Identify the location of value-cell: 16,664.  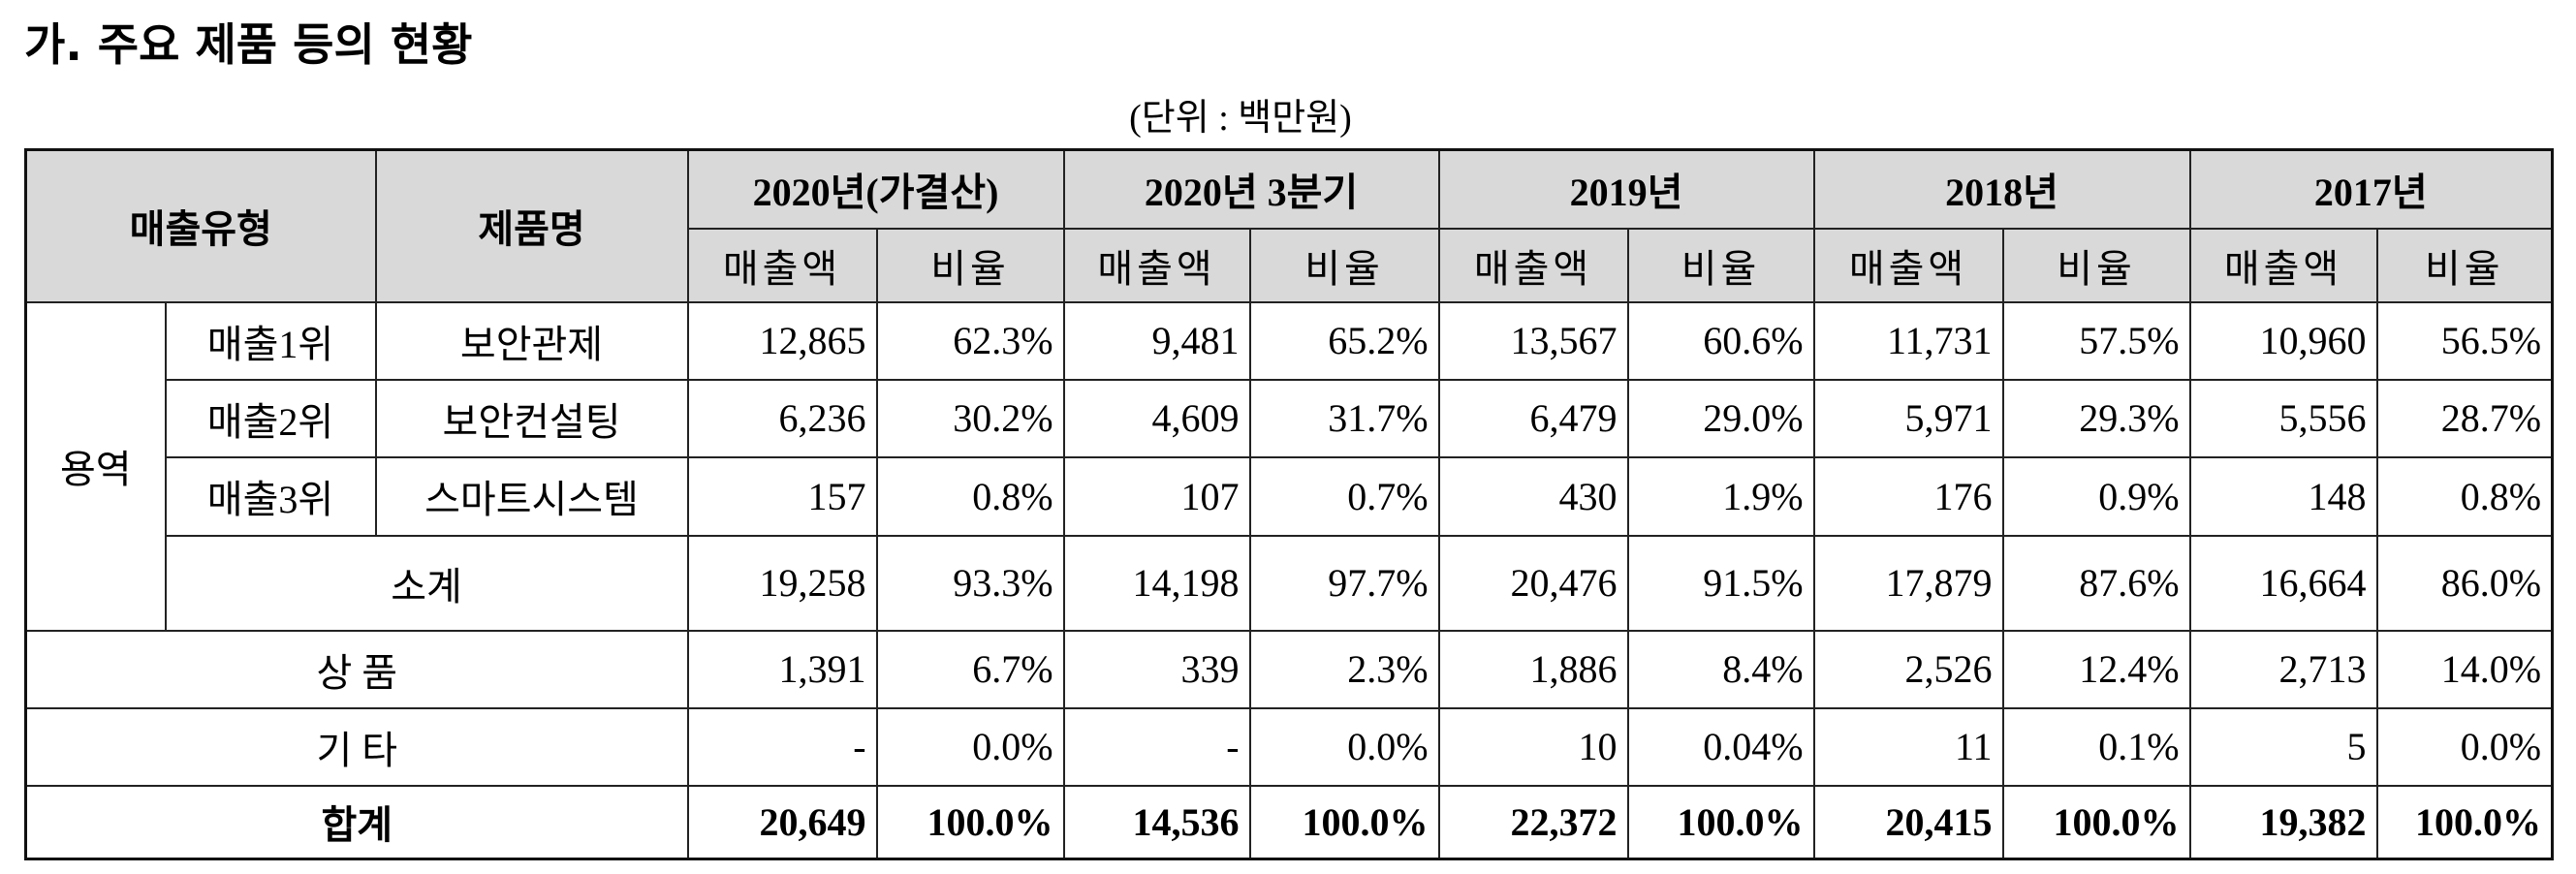
(2283, 583).